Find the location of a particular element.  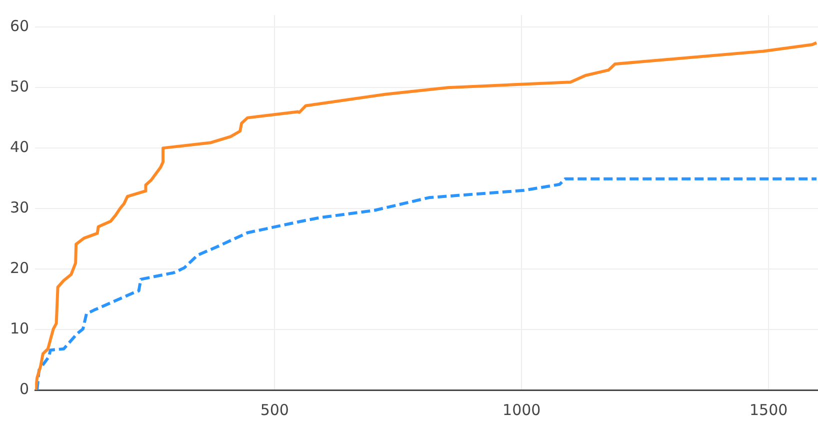

y-tick-label: 0 is located at coordinates (25, 389).